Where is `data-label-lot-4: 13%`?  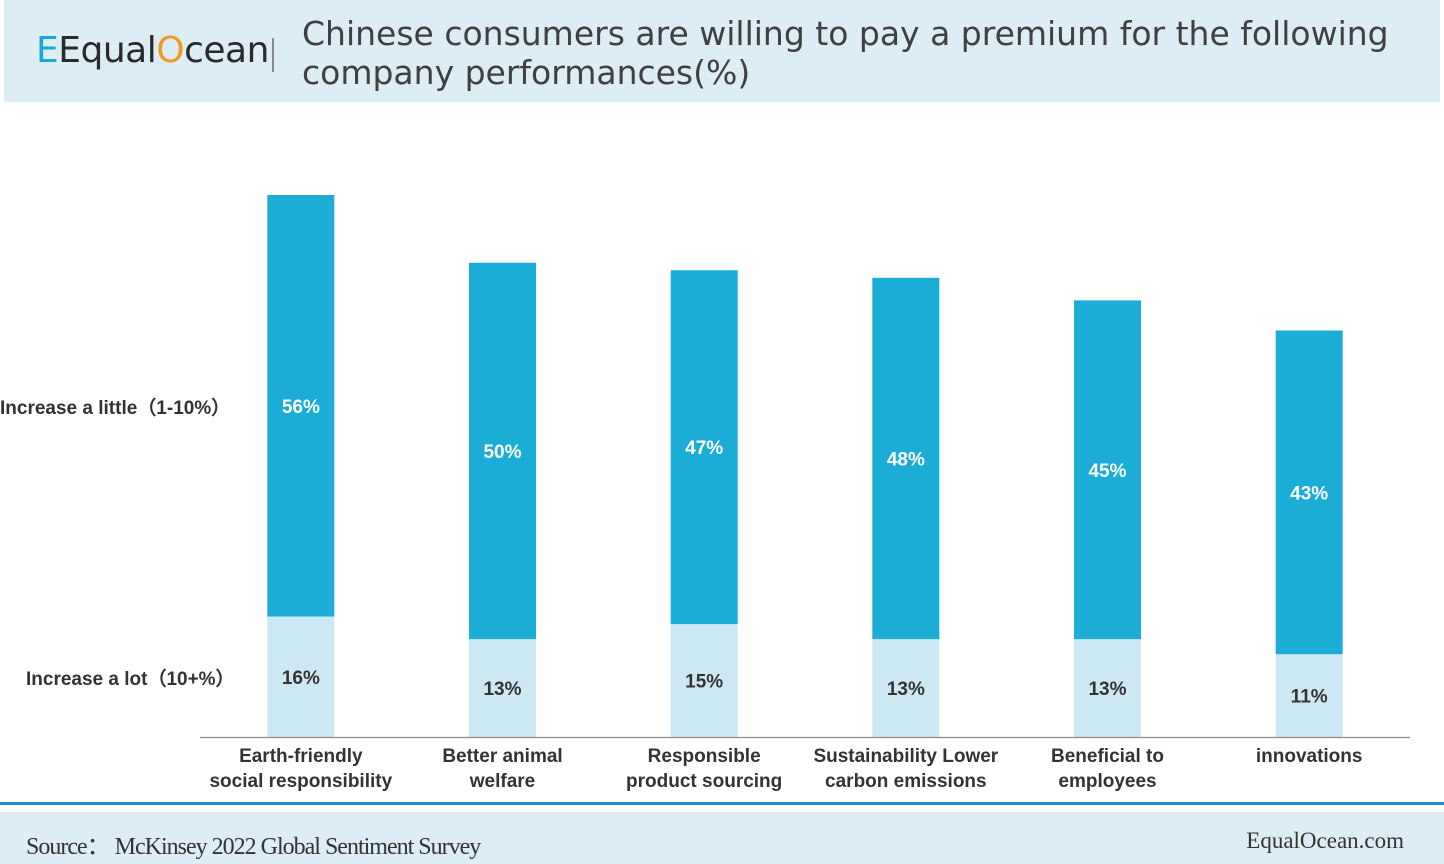 data-label-lot-4: 13% is located at coordinates (1107, 689).